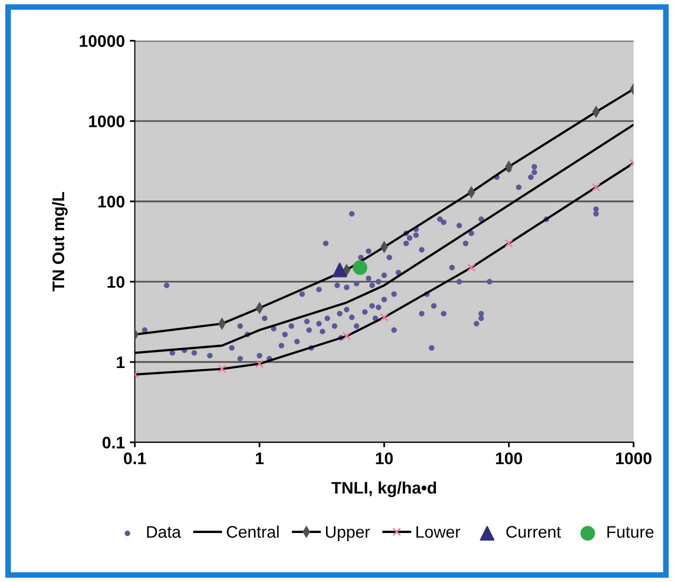 This screenshot has height=582, width=674. What do you see at coordinates (106, 121) in the screenshot?
I see `y-tick-label: 1000` at bounding box center [106, 121].